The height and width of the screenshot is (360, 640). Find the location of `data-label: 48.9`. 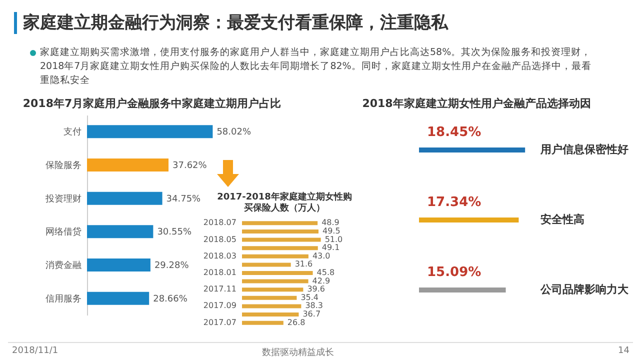

data-label: 48.9 is located at coordinates (331, 223).